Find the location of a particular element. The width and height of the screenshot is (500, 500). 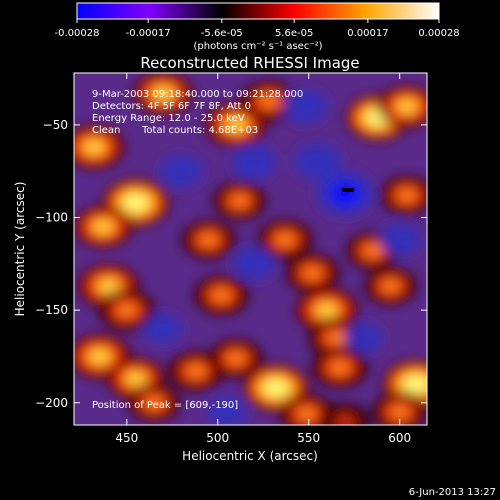

chart-title: Reconstructed RHESSI Image is located at coordinates (249, 63).